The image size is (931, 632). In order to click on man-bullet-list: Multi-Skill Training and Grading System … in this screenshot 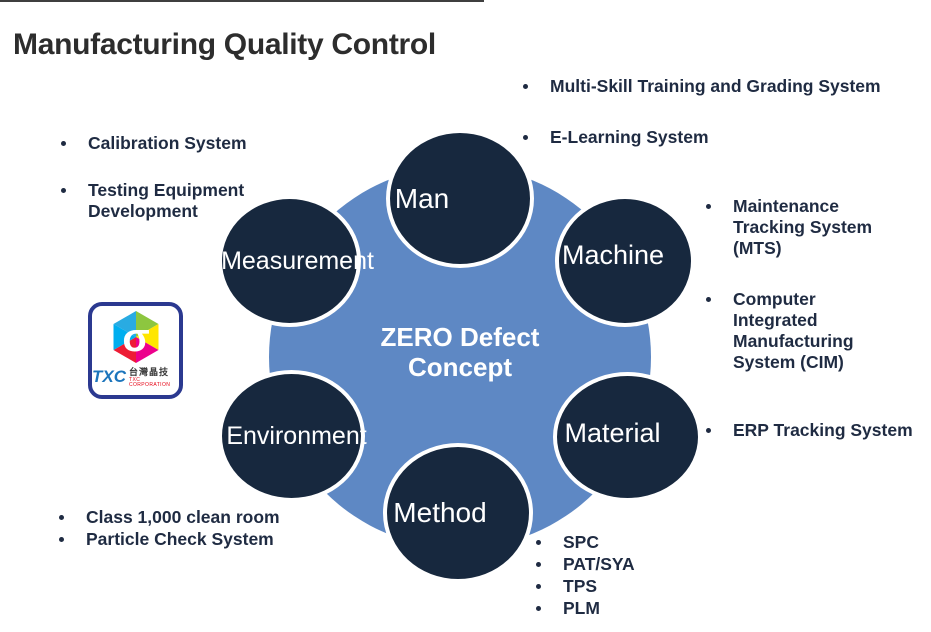, I will do `click(707, 112)`.